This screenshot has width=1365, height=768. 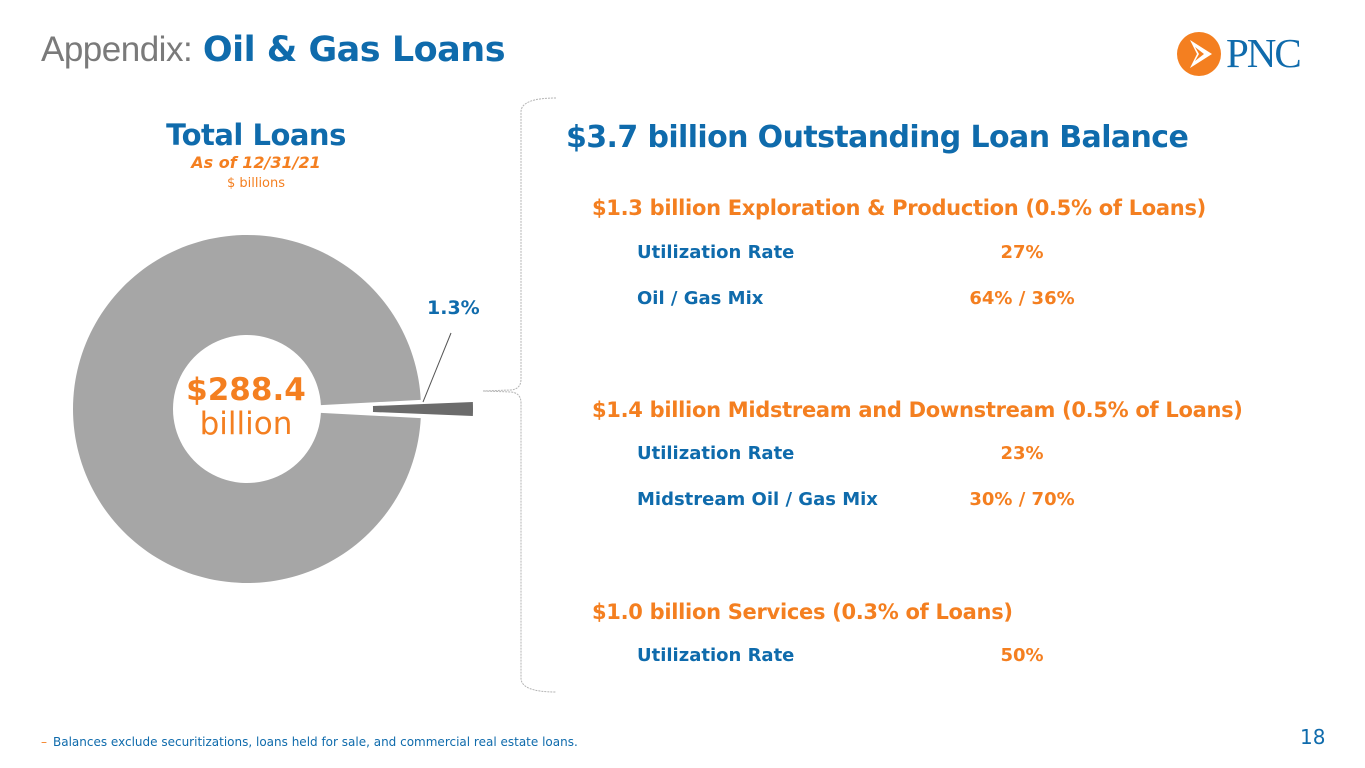 I want to click on title-main: Oil & Gas Loans, so click(x=354, y=50).